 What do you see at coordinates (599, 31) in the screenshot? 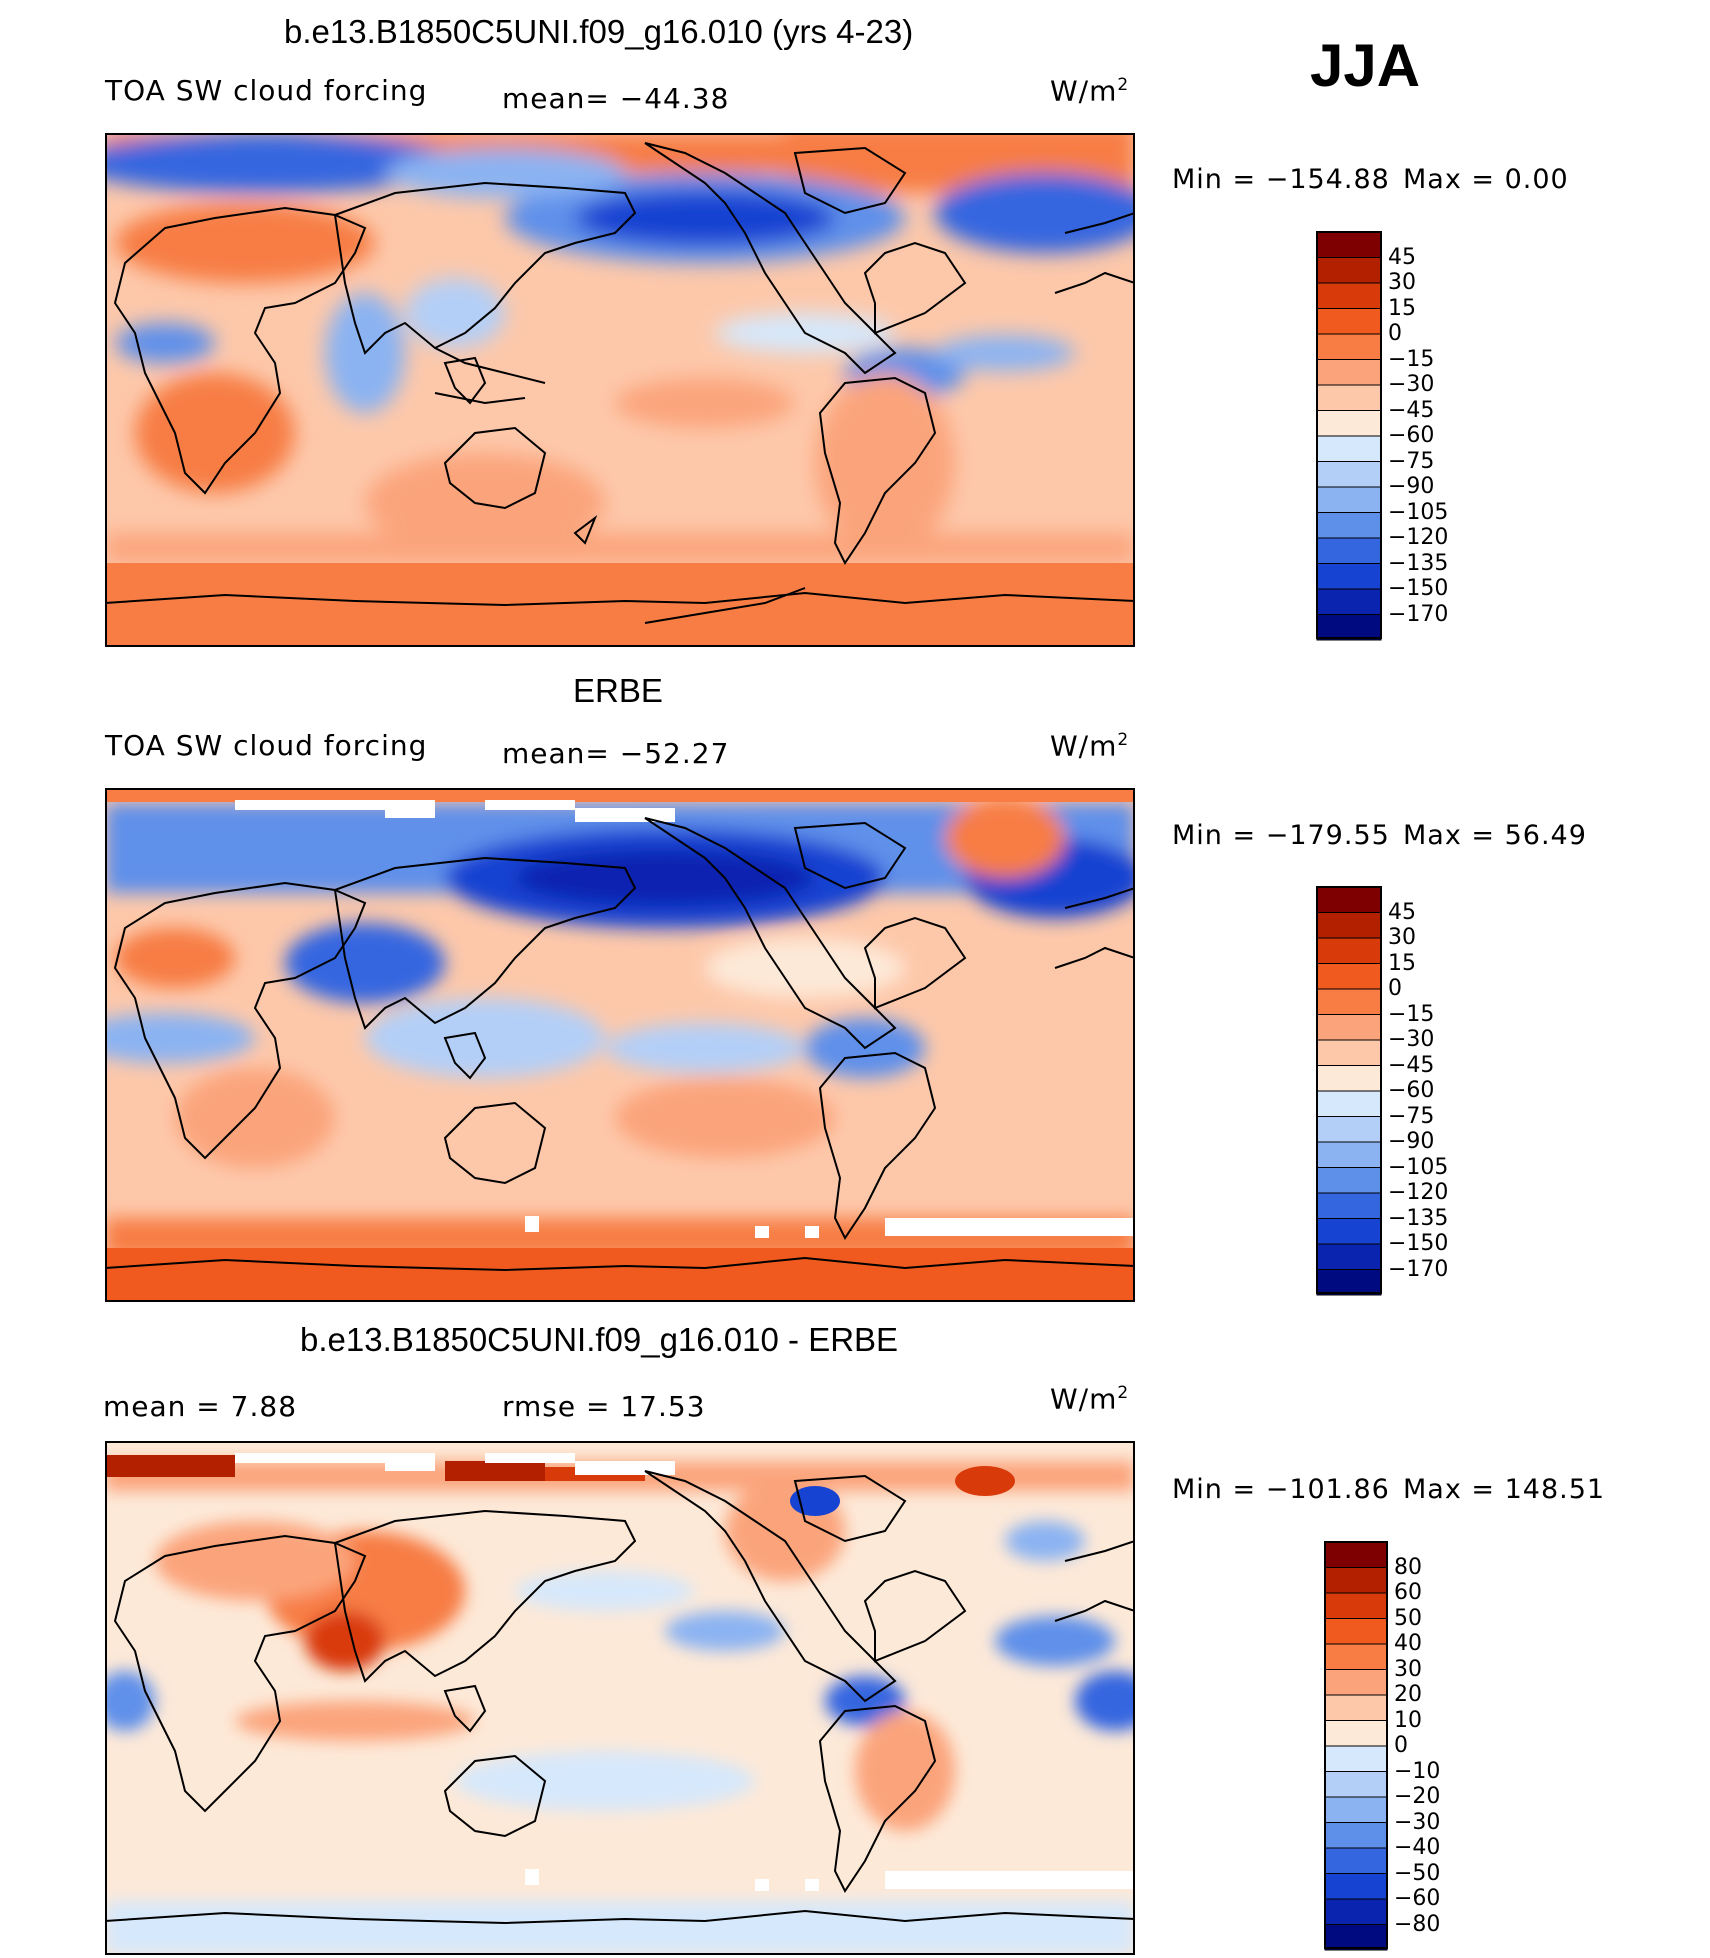
I see `panel1-title: b.e13.B1850C5UNI.f09_g16.010 (yrs 4-23)` at bounding box center [599, 31].